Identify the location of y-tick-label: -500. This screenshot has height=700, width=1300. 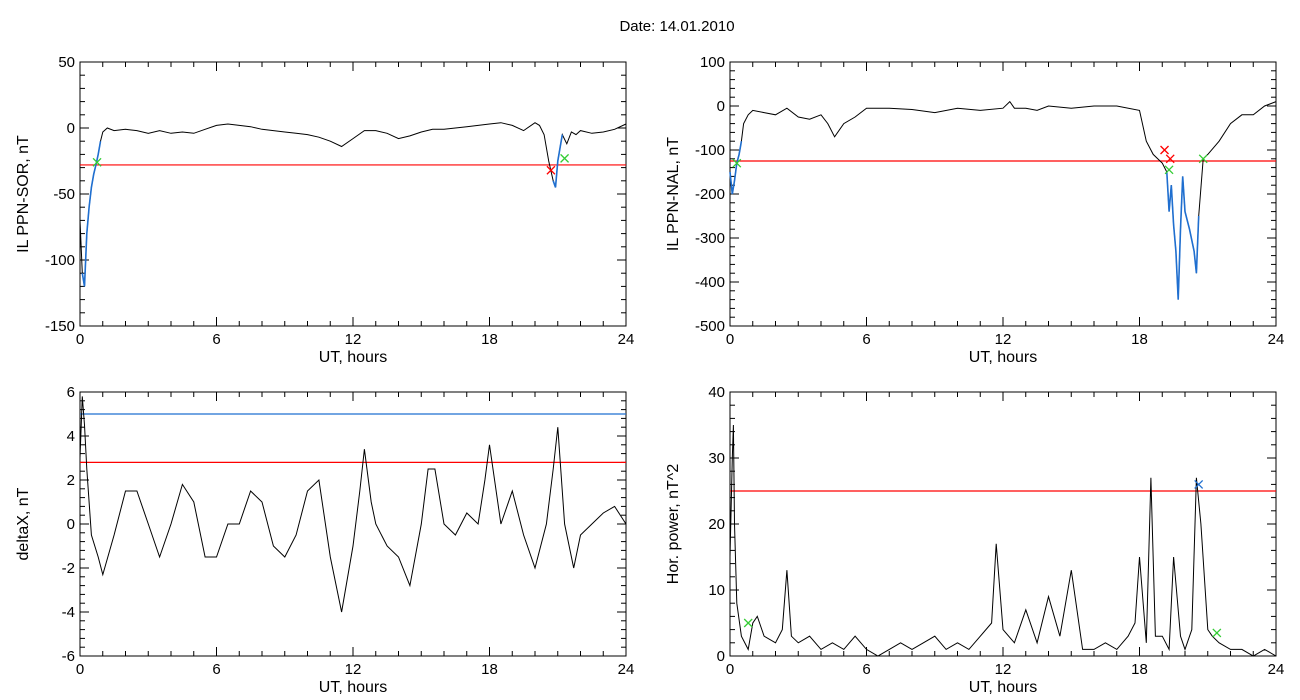
(710, 326).